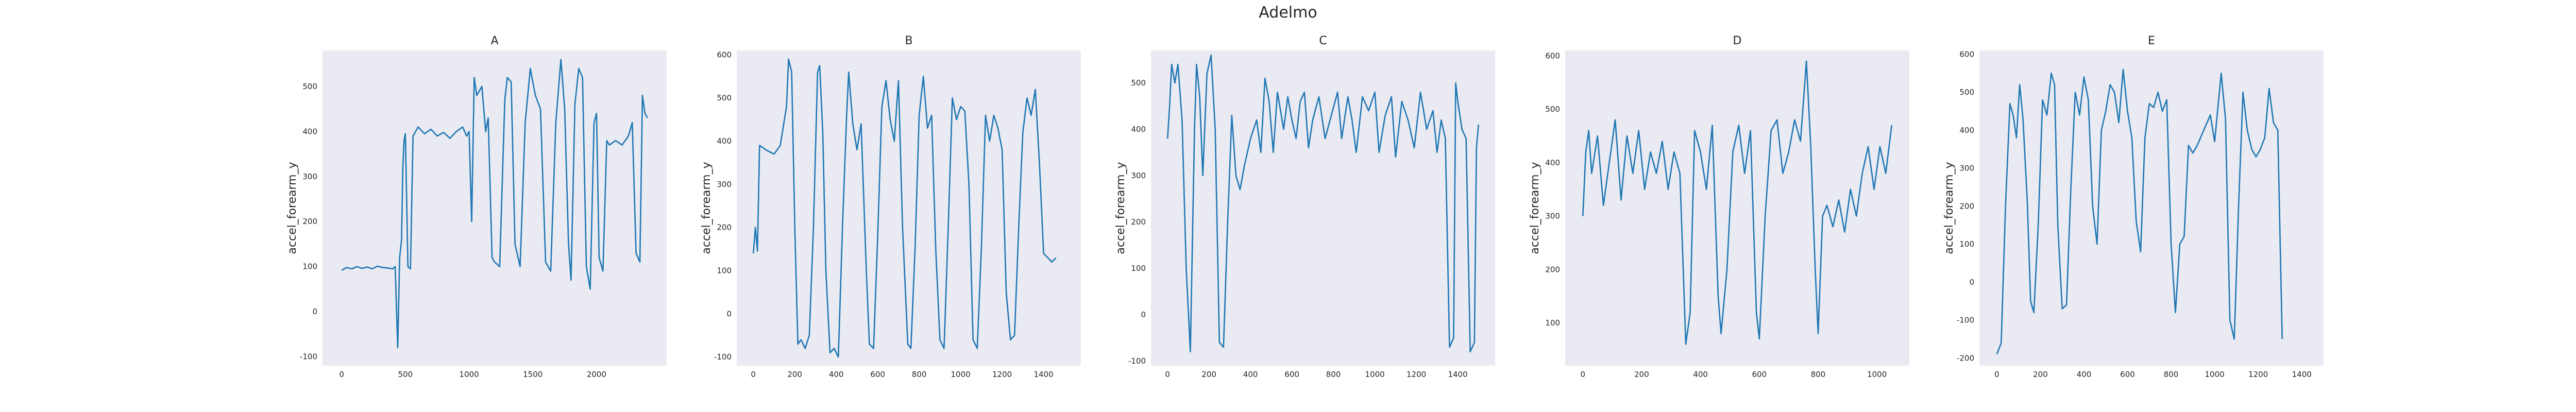 This screenshot has width=2576, height=412. Describe the element at coordinates (908, 41) in the screenshot. I see `panel-title: B` at that location.